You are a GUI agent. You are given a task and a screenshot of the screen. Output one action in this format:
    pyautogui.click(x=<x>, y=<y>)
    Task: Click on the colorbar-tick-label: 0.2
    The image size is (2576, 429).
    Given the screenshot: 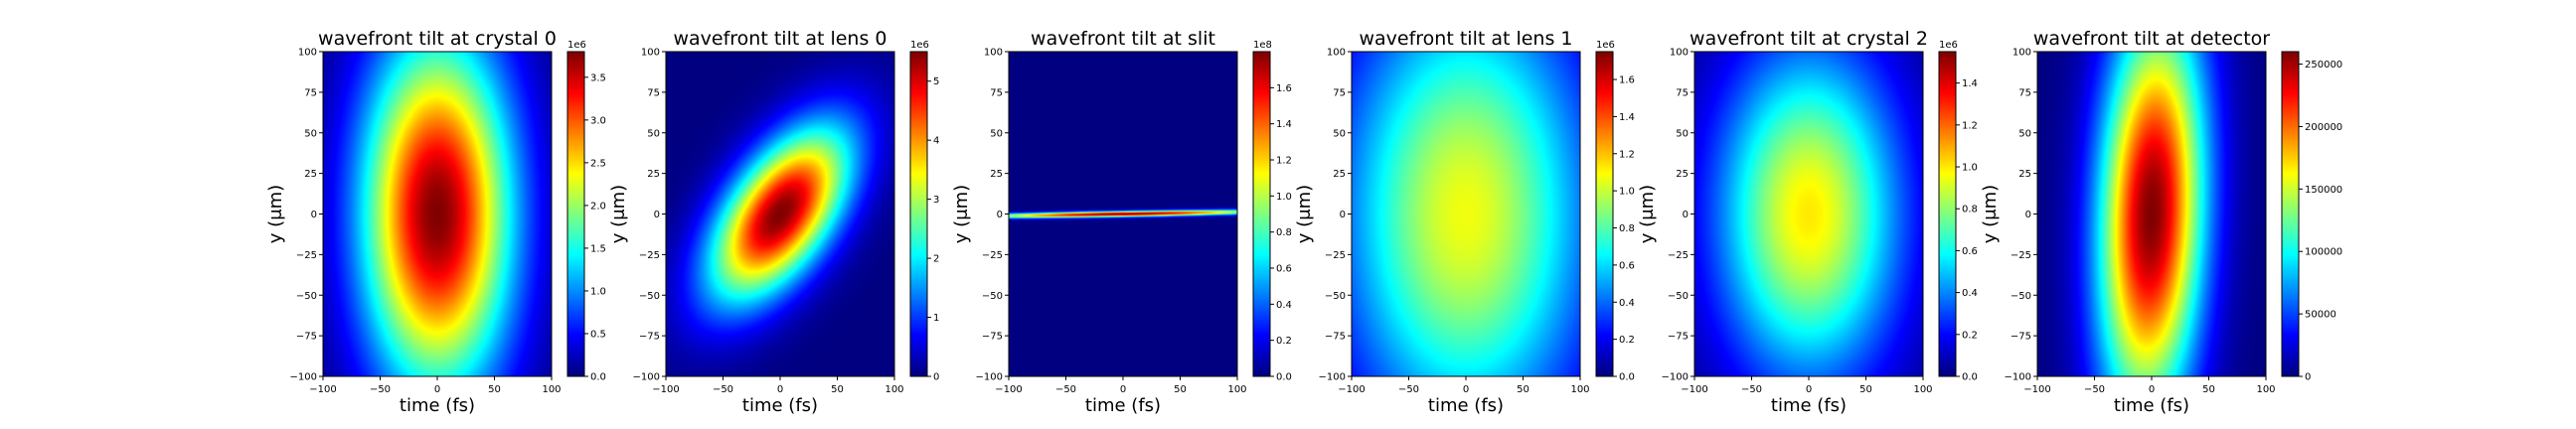 What is the action you would take?
    pyautogui.click(x=1284, y=341)
    